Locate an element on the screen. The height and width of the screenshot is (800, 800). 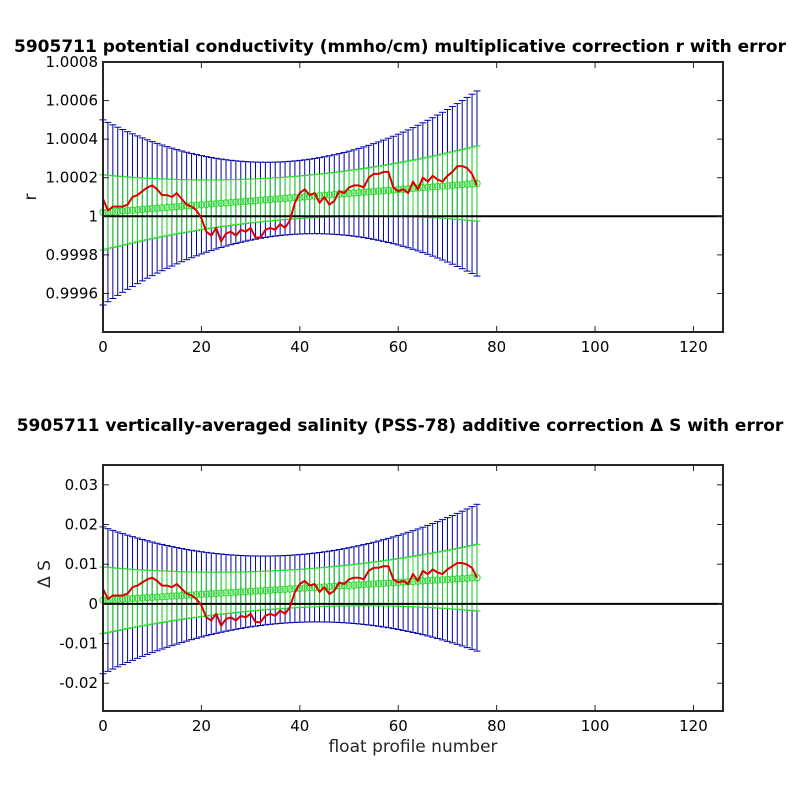
y-tick-label: 0.03 is located at coordinates (81, 485).